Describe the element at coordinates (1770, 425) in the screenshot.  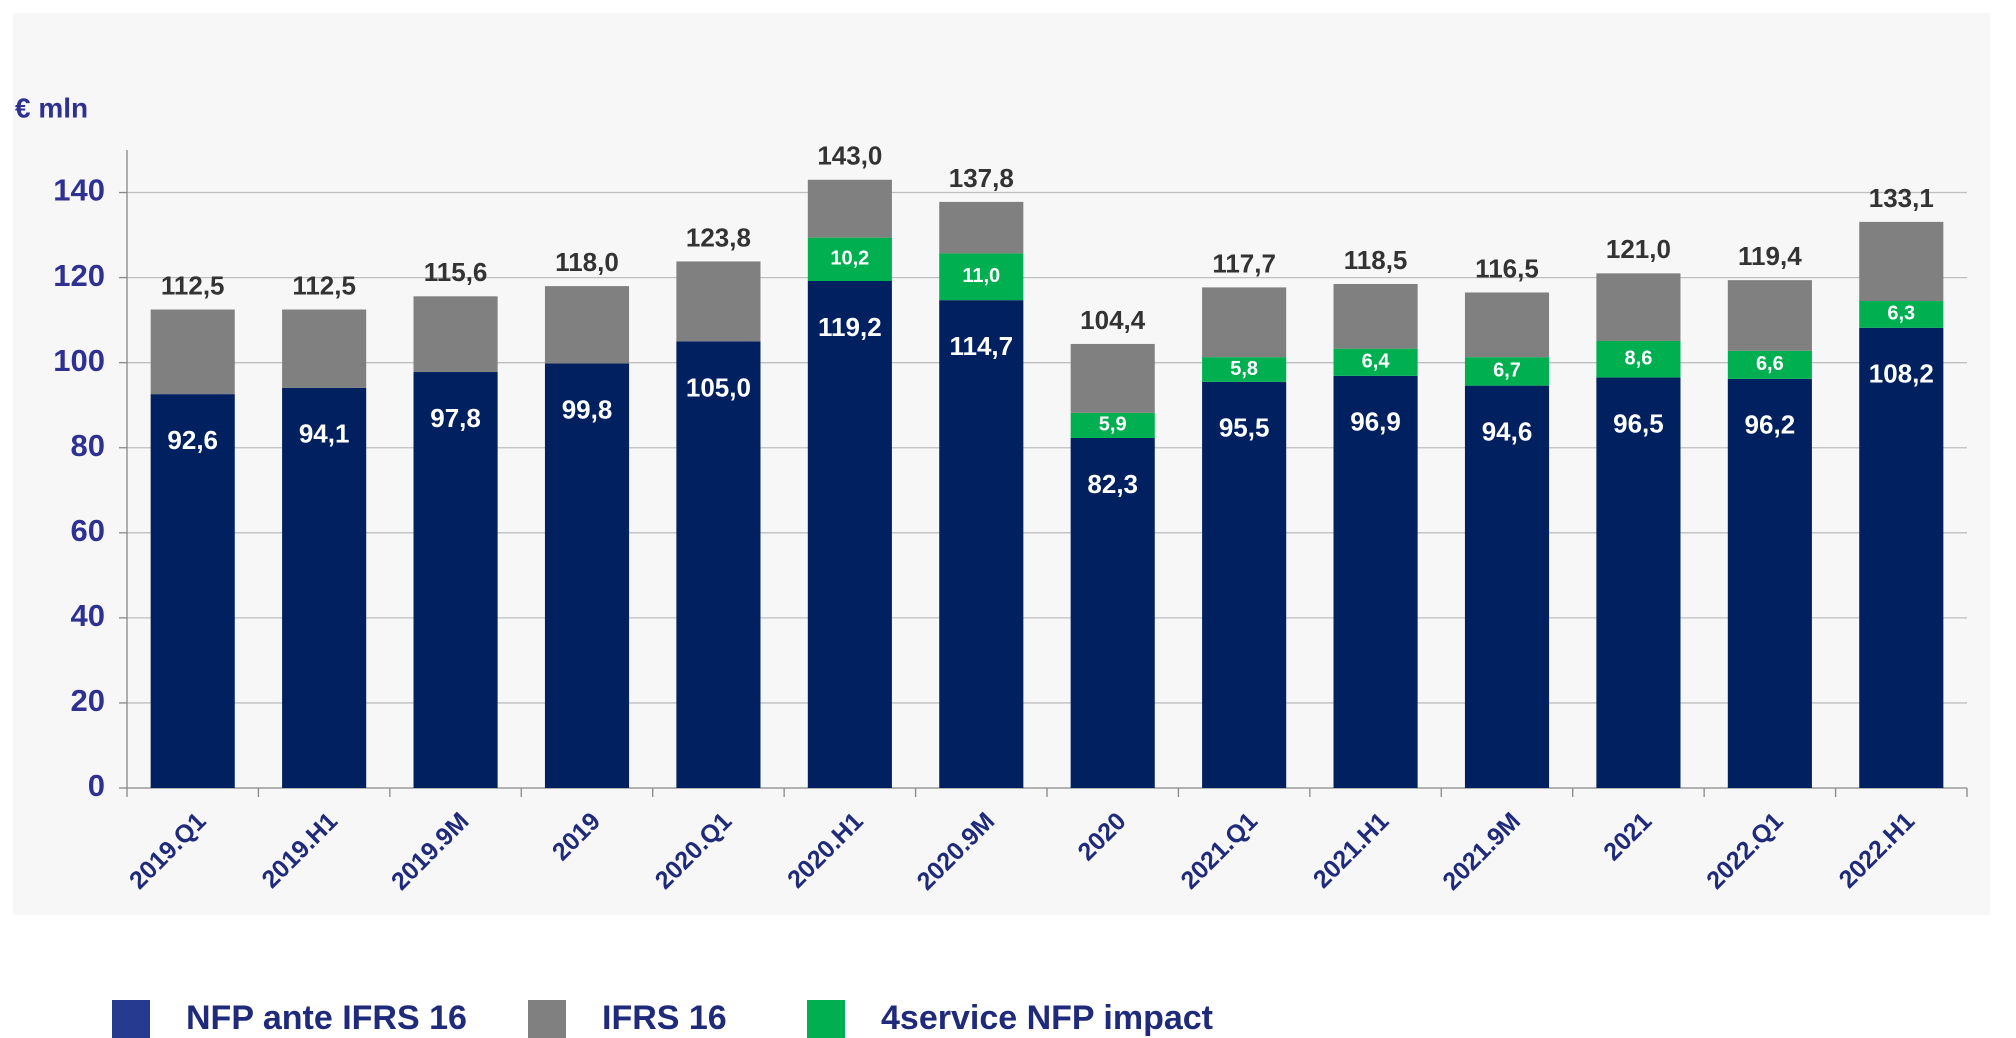
I see `value-label: 96,2` at that location.